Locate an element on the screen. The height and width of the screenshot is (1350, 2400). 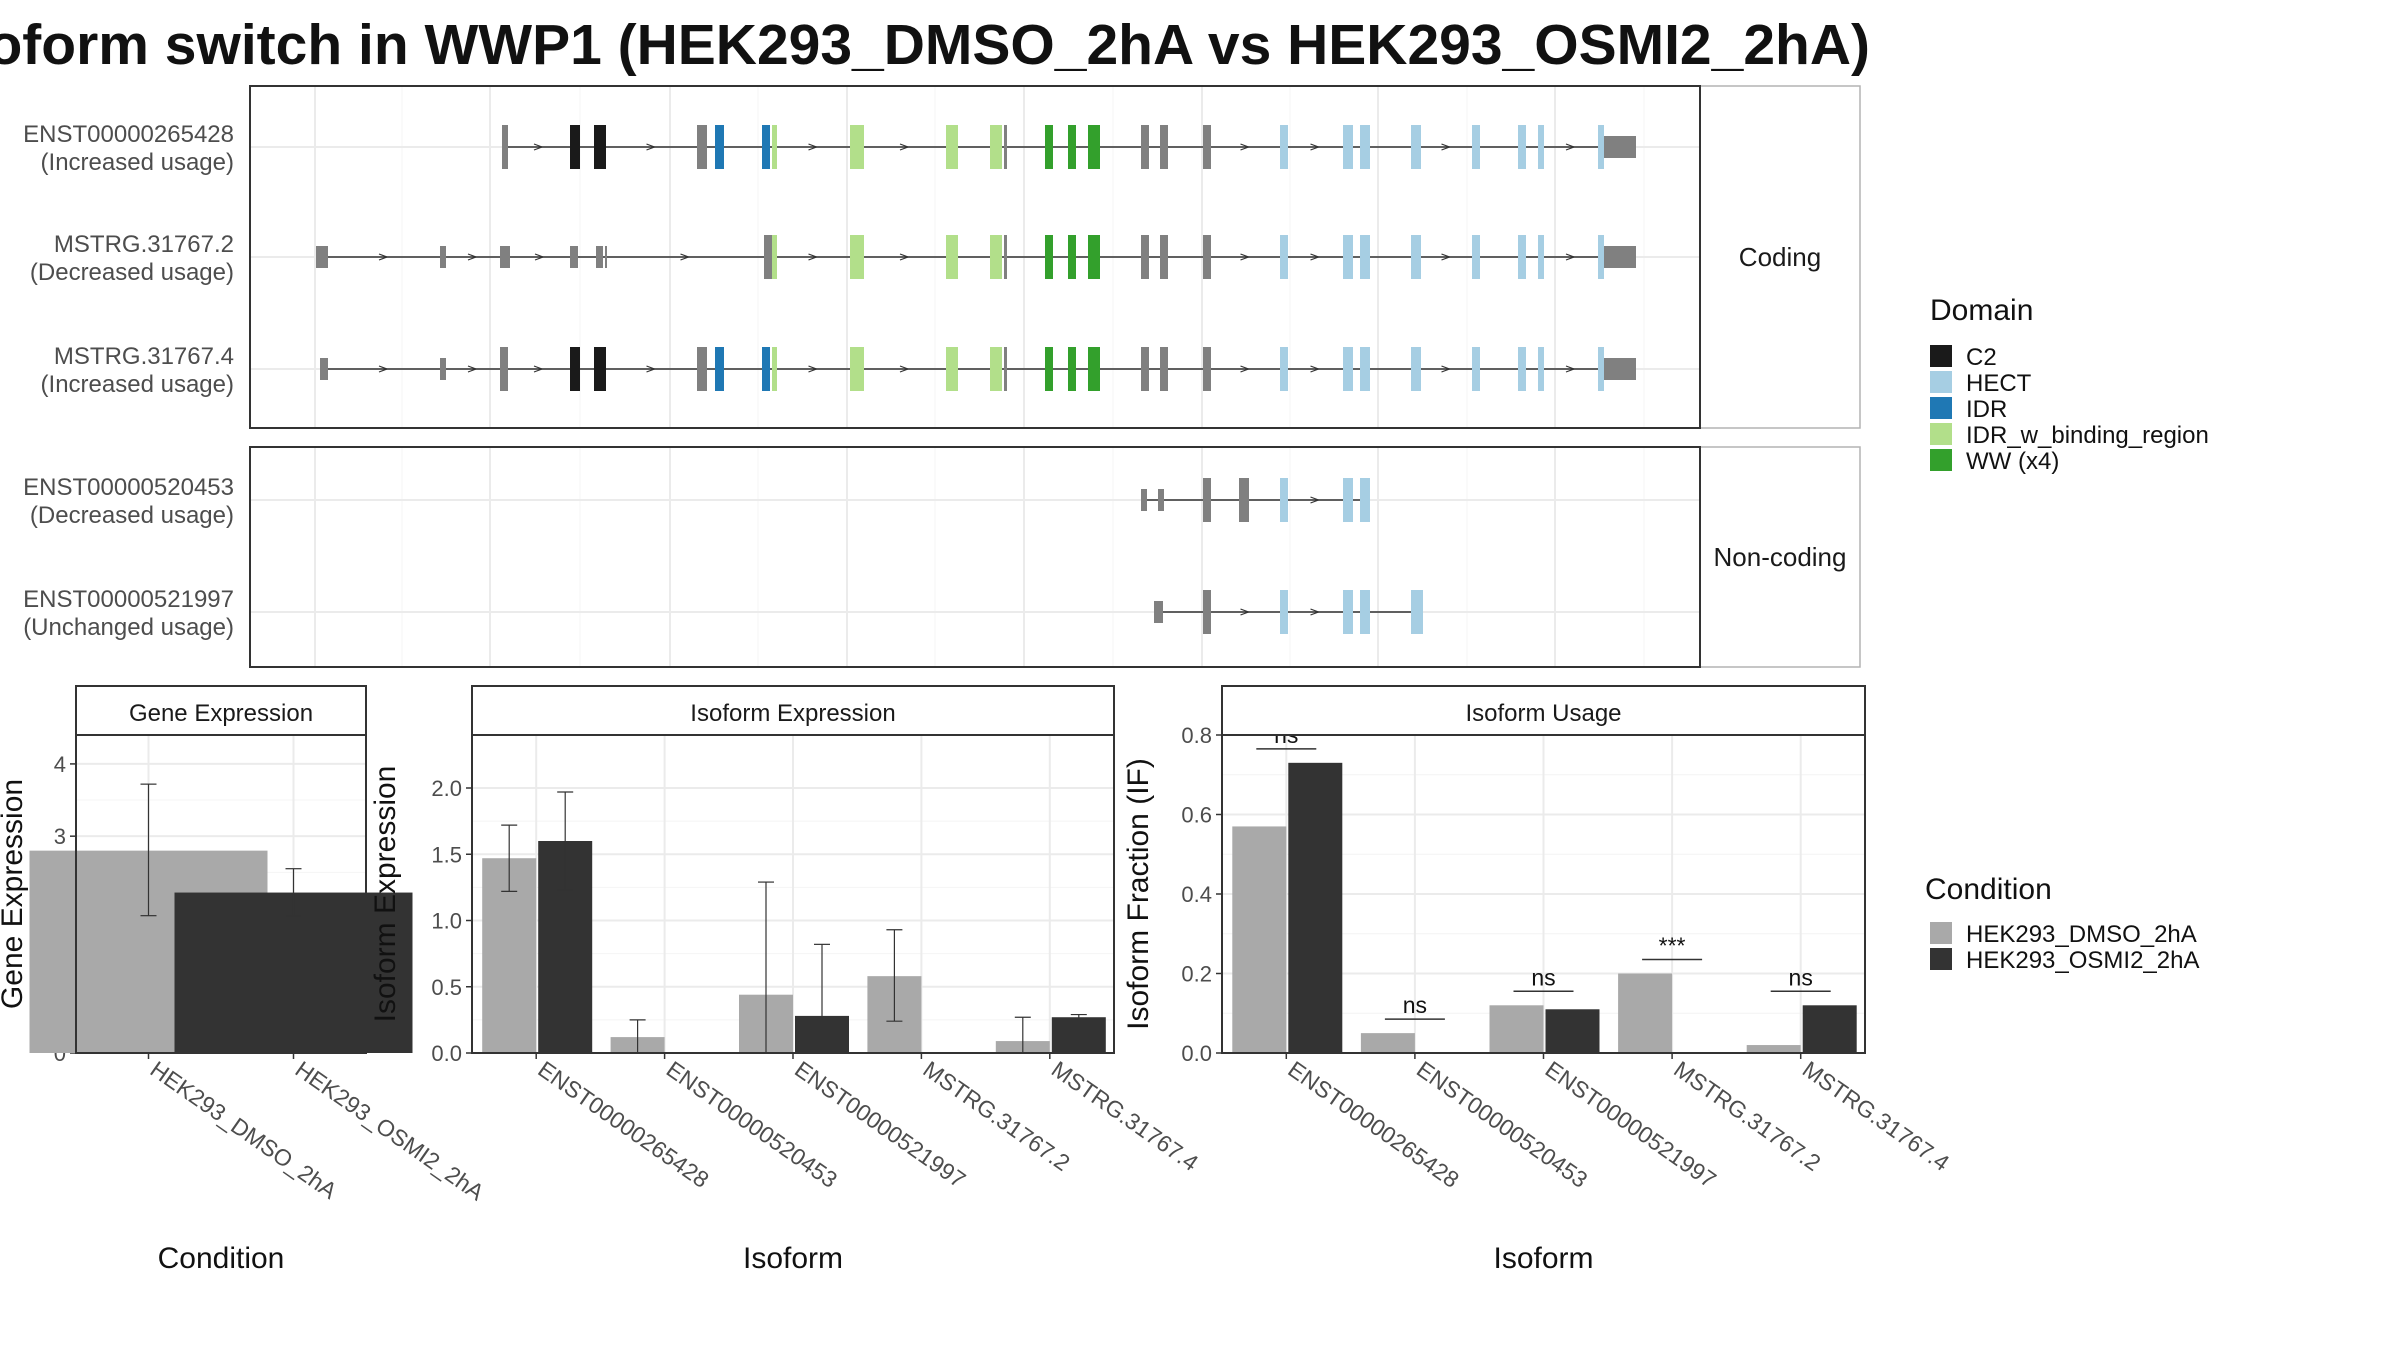
isoform-label: ENST00000265428 is located at coordinates (128, 134).